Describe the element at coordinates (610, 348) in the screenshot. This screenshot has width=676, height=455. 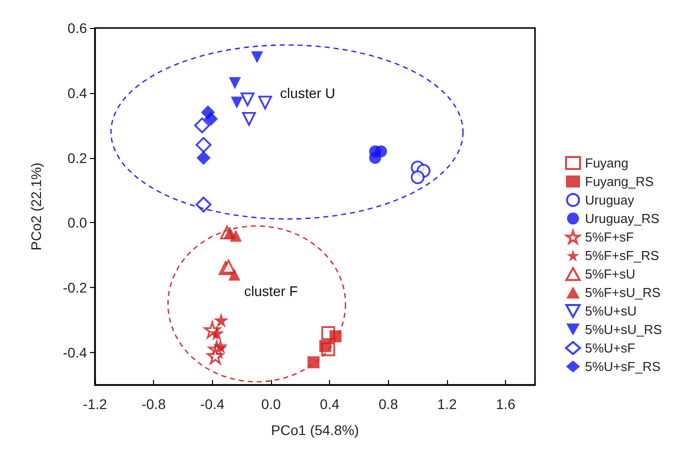
I see `legend-label: 5%U+sF` at that location.